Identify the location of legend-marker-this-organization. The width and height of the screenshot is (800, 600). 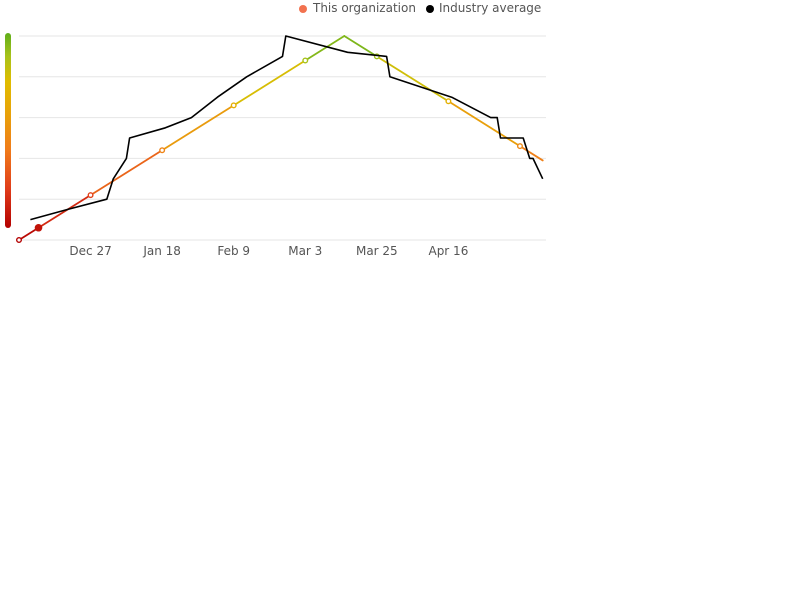
(303, 9).